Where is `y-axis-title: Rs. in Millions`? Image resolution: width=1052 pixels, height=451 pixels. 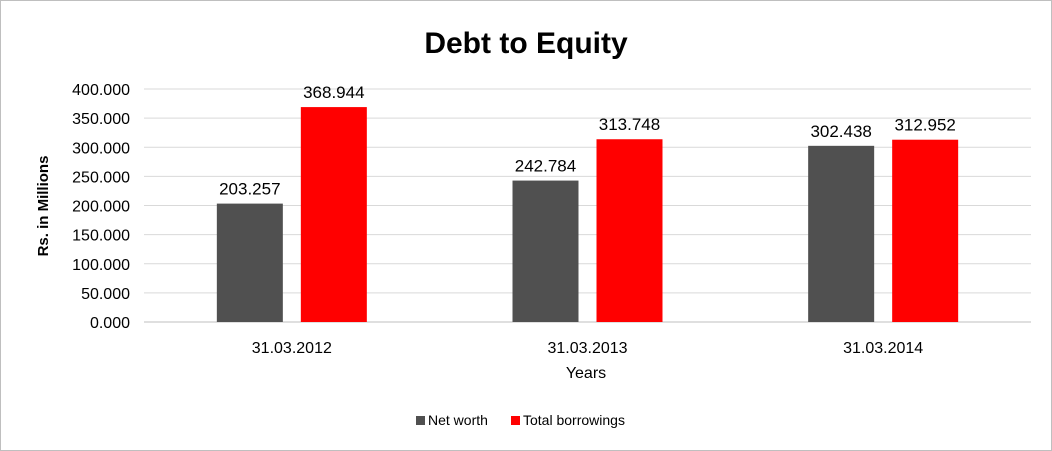 y-axis-title: Rs. in Millions is located at coordinates (43, 206).